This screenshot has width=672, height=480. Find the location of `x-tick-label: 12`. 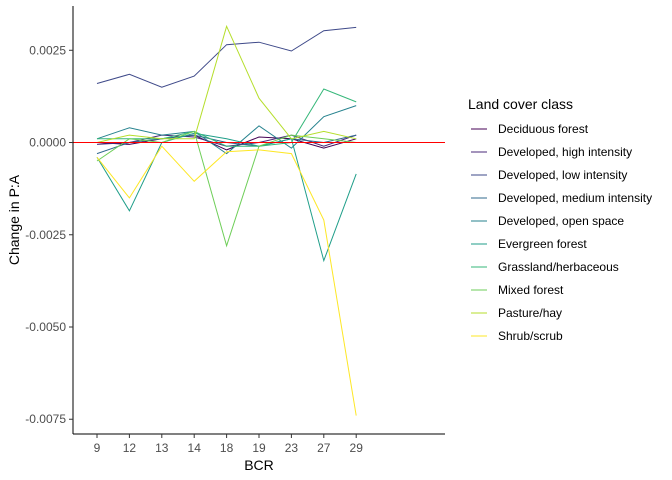

x-tick-label: 12 is located at coordinates (130, 448).